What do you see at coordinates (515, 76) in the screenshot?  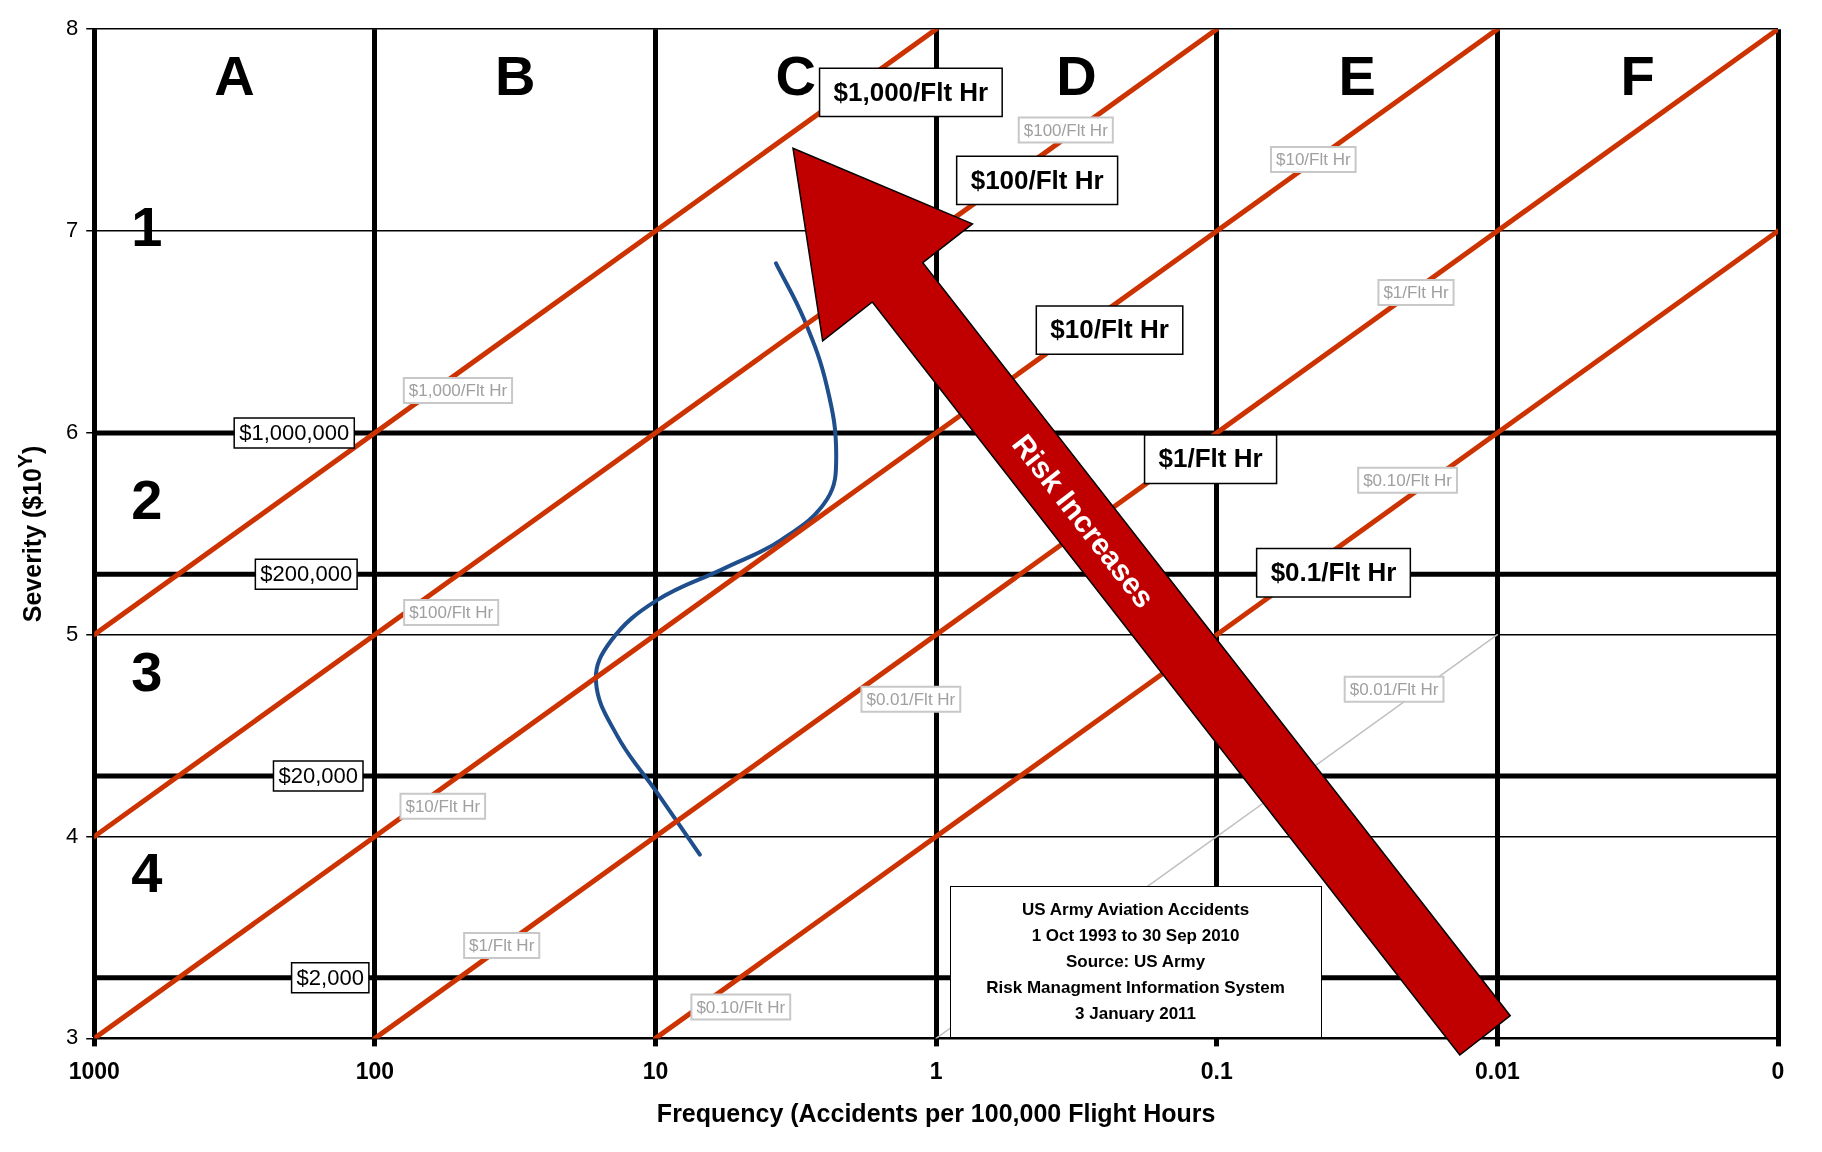 I see `annotation: B` at bounding box center [515, 76].